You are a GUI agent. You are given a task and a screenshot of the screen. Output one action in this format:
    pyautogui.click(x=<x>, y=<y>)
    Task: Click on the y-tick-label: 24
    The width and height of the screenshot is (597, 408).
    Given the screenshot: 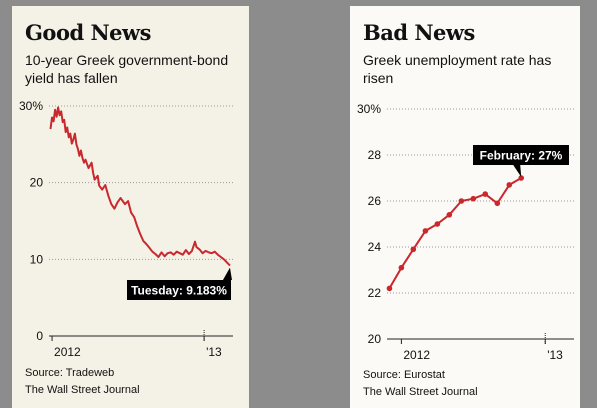 What is the action you would take?
    pyautogui.click(x=375, y=247)
    